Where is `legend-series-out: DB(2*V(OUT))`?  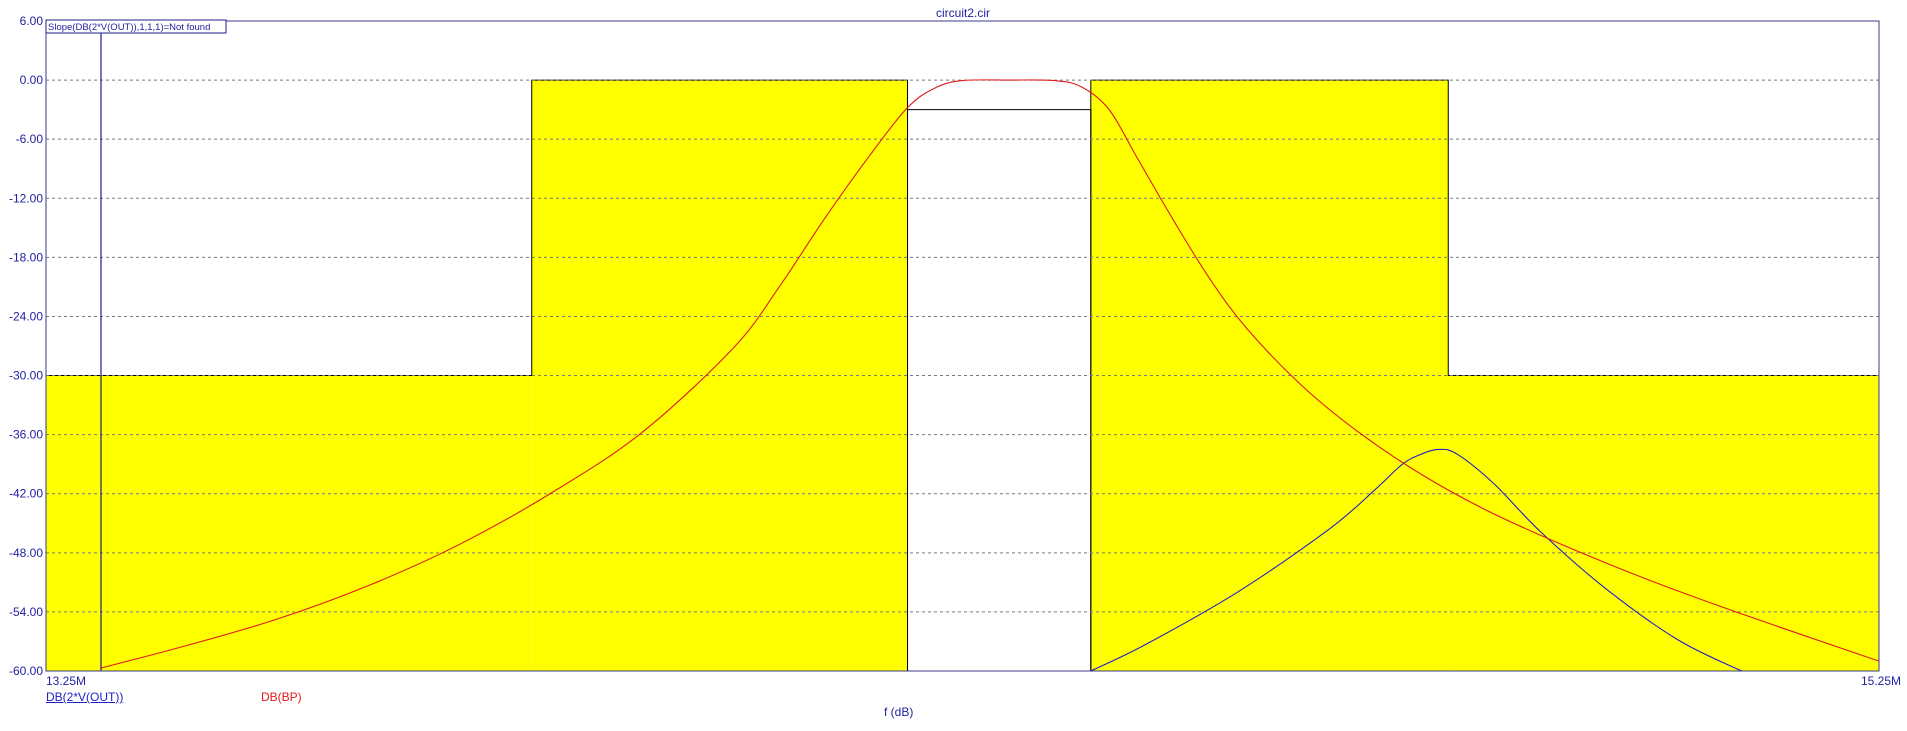 legend-series-out: DB(2*V(OUT)) is located at coordinates (85, 697).